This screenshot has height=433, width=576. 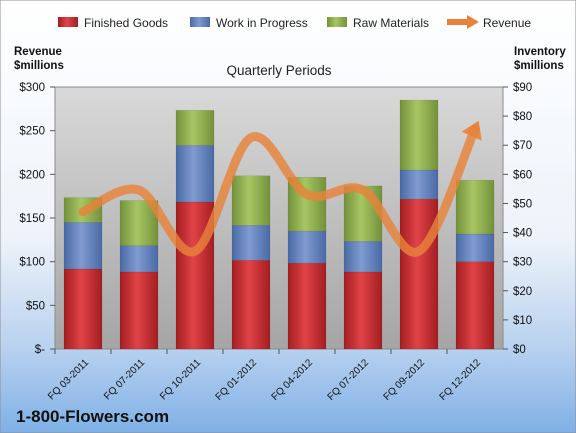 I want to click on left-tick-label: $250, so click(x=32, y=132).